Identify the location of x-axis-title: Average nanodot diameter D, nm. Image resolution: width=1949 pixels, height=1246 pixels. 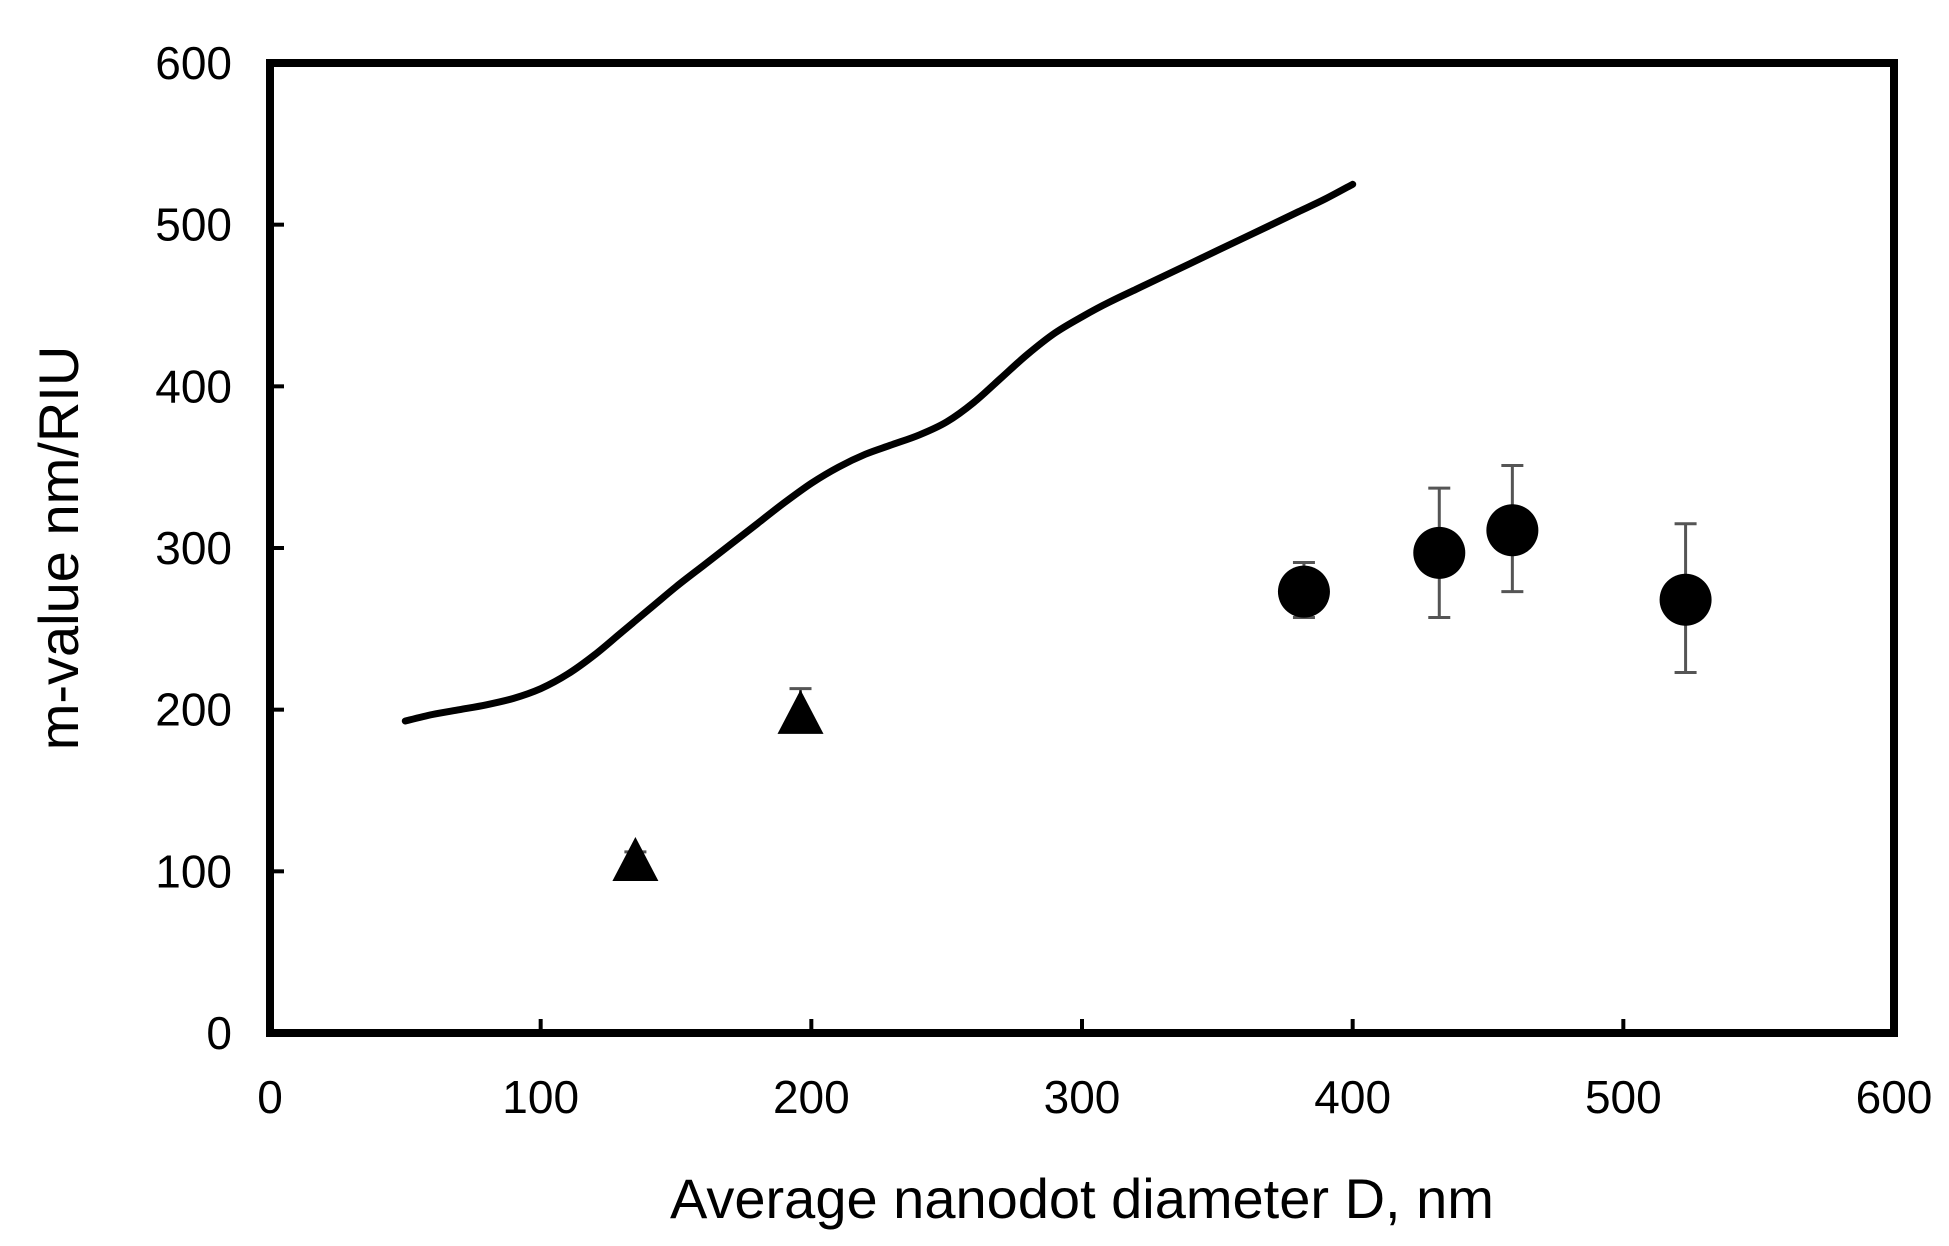
(1082, 1198).